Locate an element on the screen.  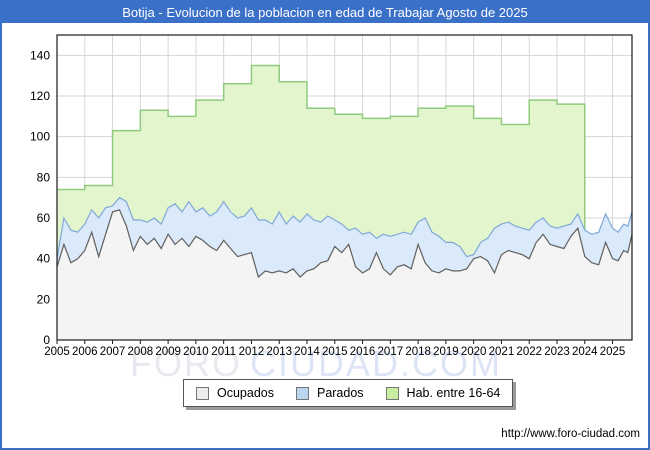
ocupados-line is located at coordinates (344, 244).